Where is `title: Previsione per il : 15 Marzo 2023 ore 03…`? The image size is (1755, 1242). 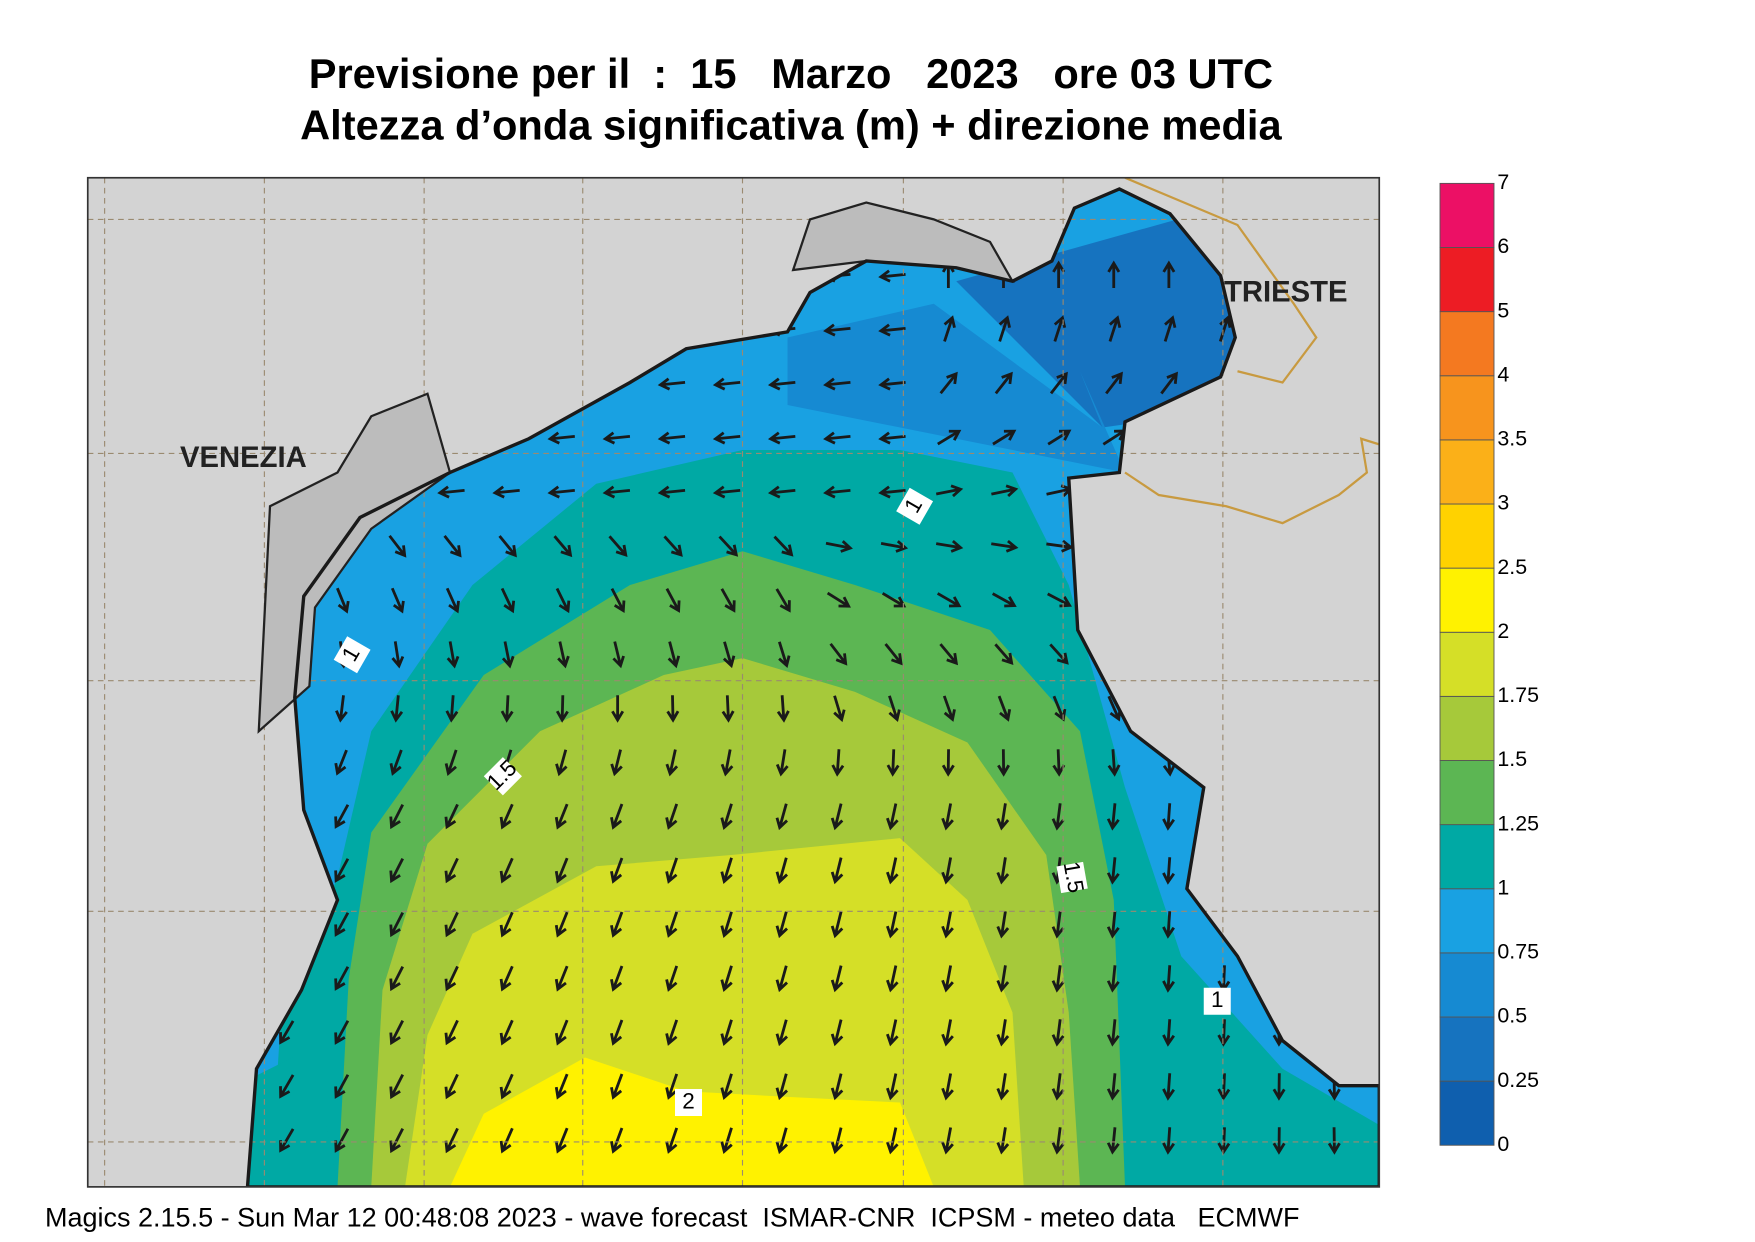
title: Previsione per il : 15 Marzo 2023 ore 03… is located at coordinates (791, 73).